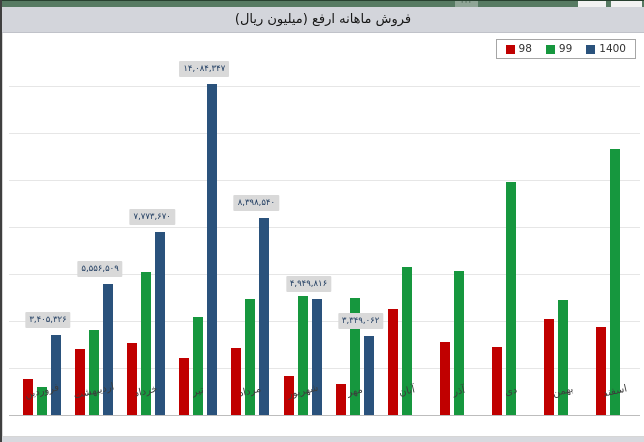 This screenshot has height=442, width=644. What do you see at coordinates (56, 374) in the screenshot?
I see `bar-1400-فروردین` at bounding box center [56, 374].